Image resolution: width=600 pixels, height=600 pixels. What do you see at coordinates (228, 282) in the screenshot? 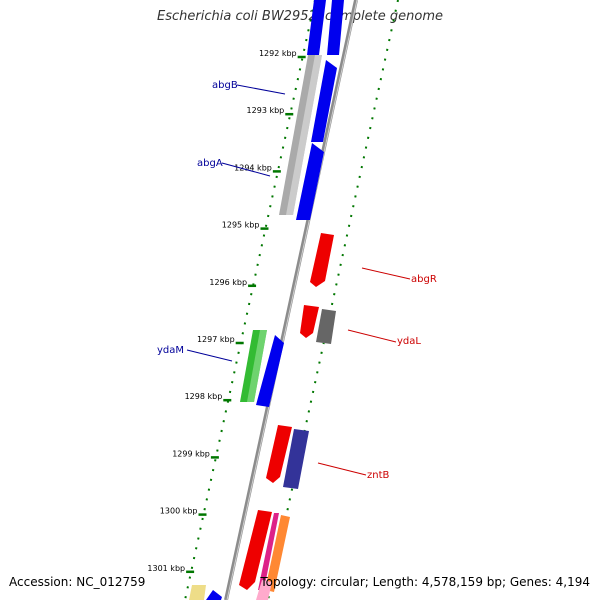
I see `tick-label: 1296 kbp` at bounding box center [228, 282].